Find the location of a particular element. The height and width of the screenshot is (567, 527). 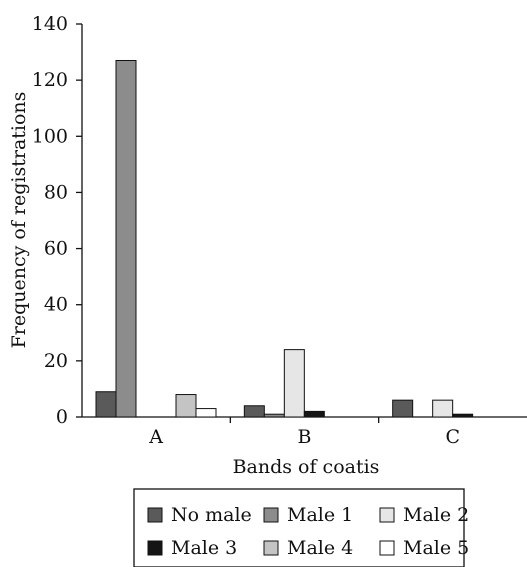

bar-male-3-C is located at coordinates (463, 415).